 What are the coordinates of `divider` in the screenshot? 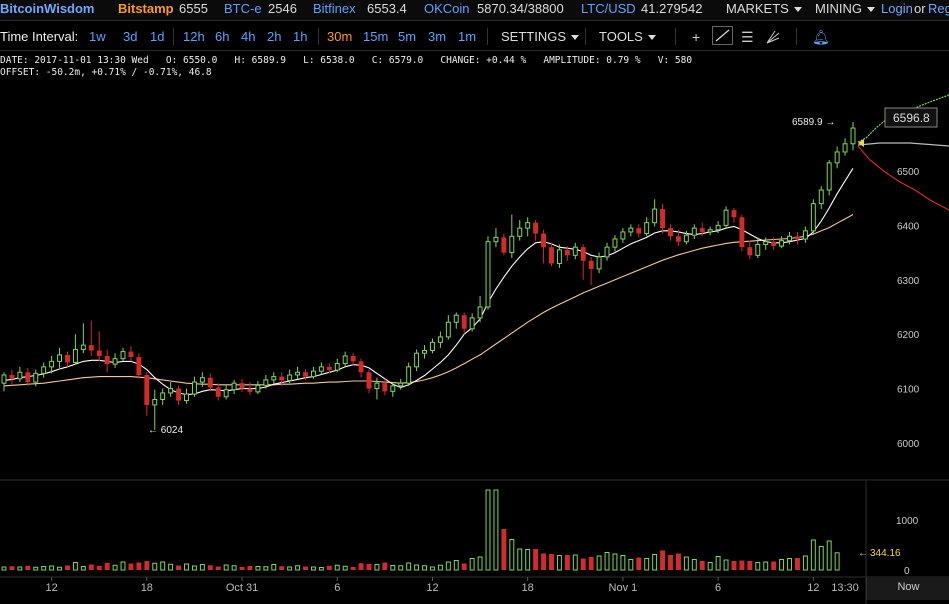 It's located at (173, 36).